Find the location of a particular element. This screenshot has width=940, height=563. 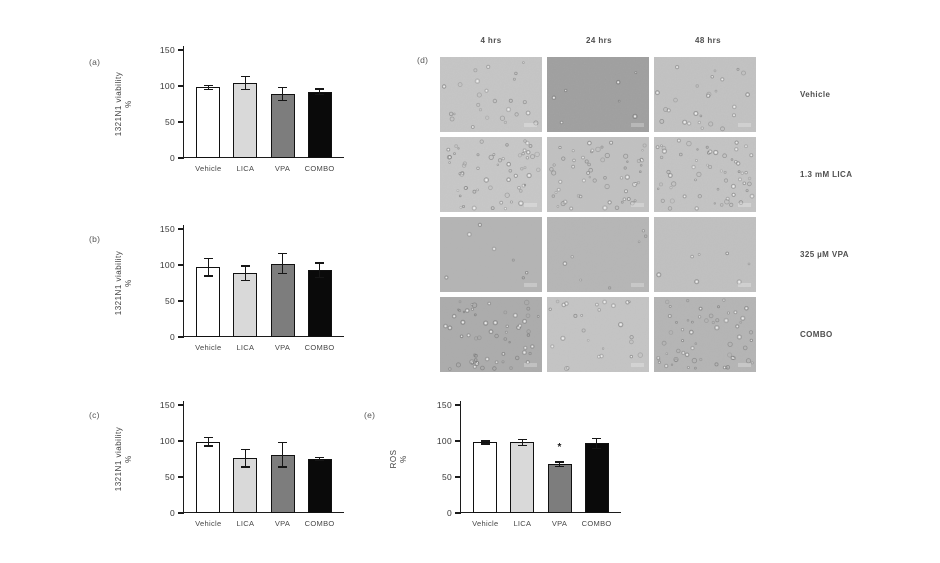

panel-e-plot: 0 50 100 150 Vehicle LICA VPA COMBO * is located at coordinates (529, 464).